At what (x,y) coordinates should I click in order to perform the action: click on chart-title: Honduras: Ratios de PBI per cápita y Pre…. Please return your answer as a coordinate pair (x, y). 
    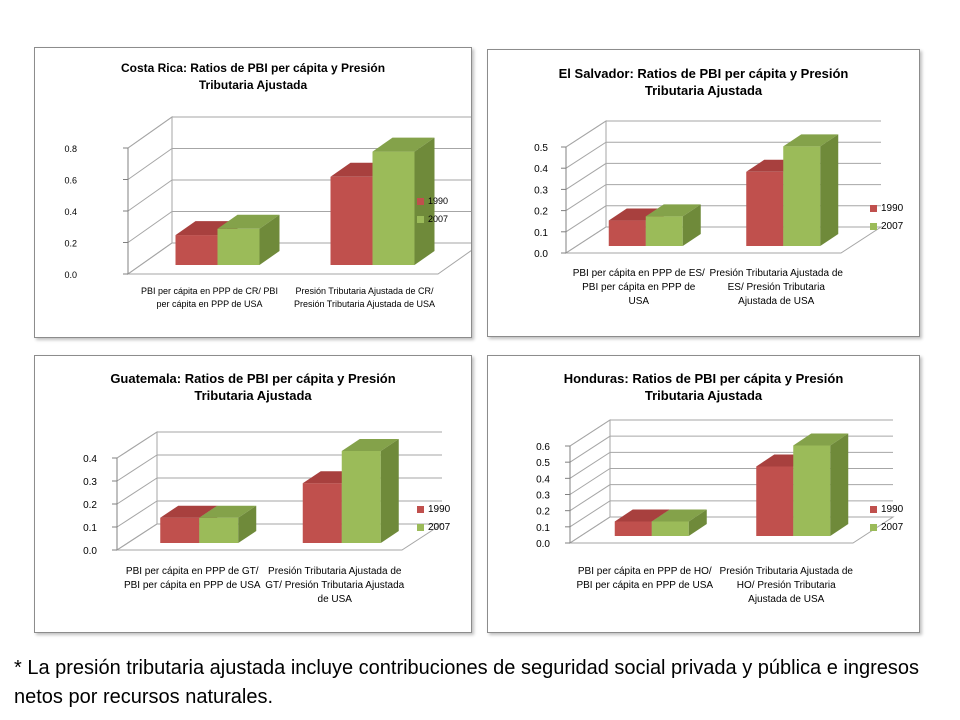
    Looking at the image, I should click on (703, 387).